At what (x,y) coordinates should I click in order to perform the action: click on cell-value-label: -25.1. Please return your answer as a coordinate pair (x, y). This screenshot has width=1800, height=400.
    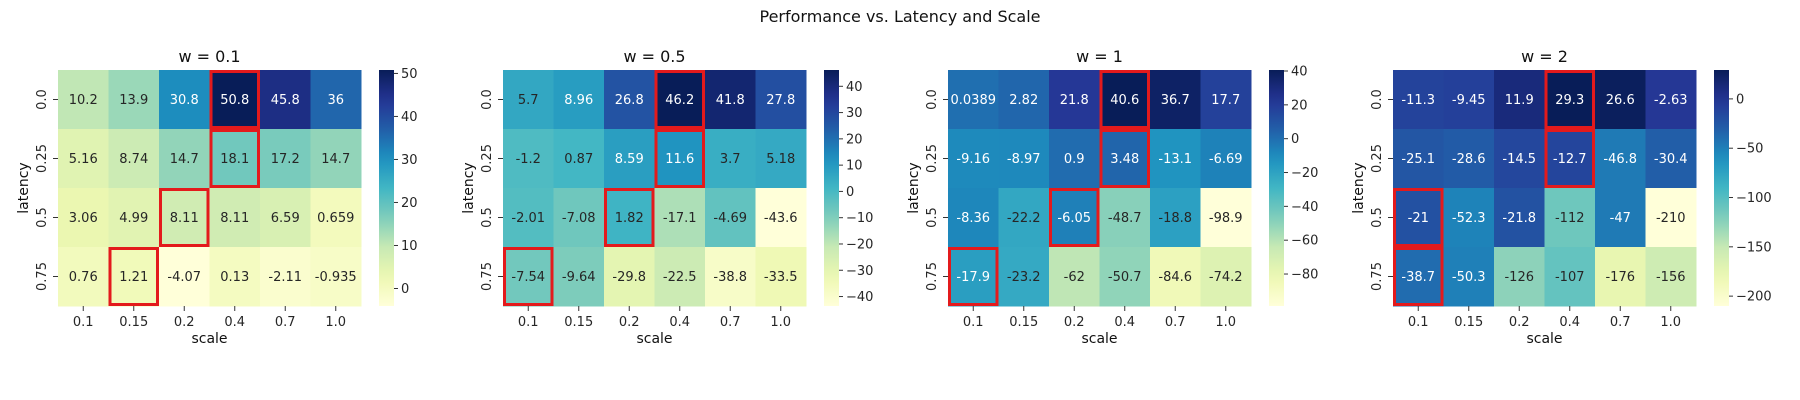
    Looking at the image, I should click on (1418, 159).